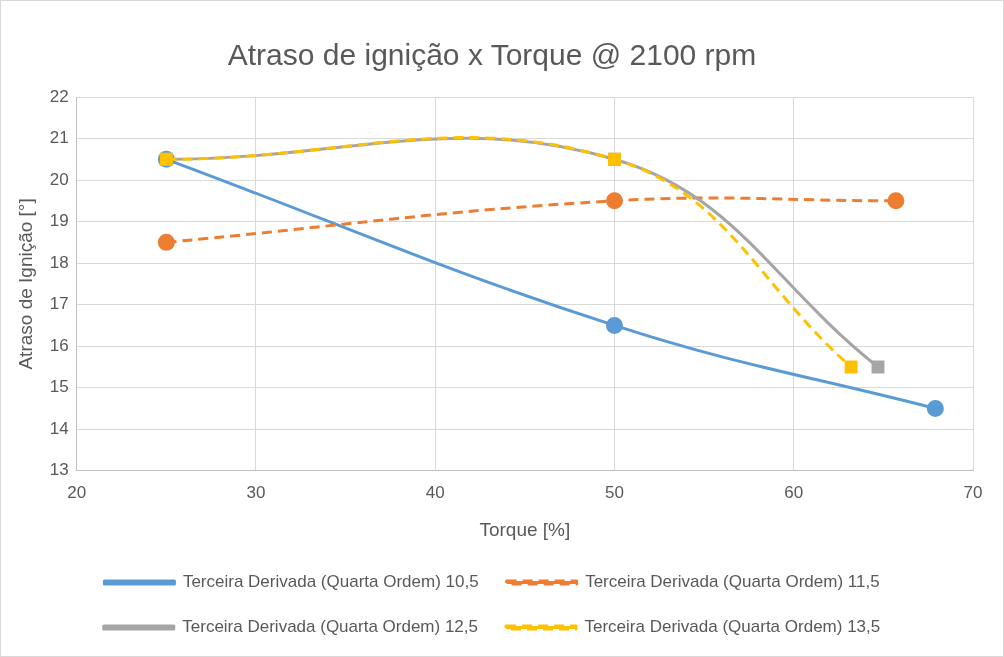  Describe the element at coordinates (732, 627) in the screenshot. I see `legend-label: Terceira Derivada (Quarta Ordem) 13,5` at that location.